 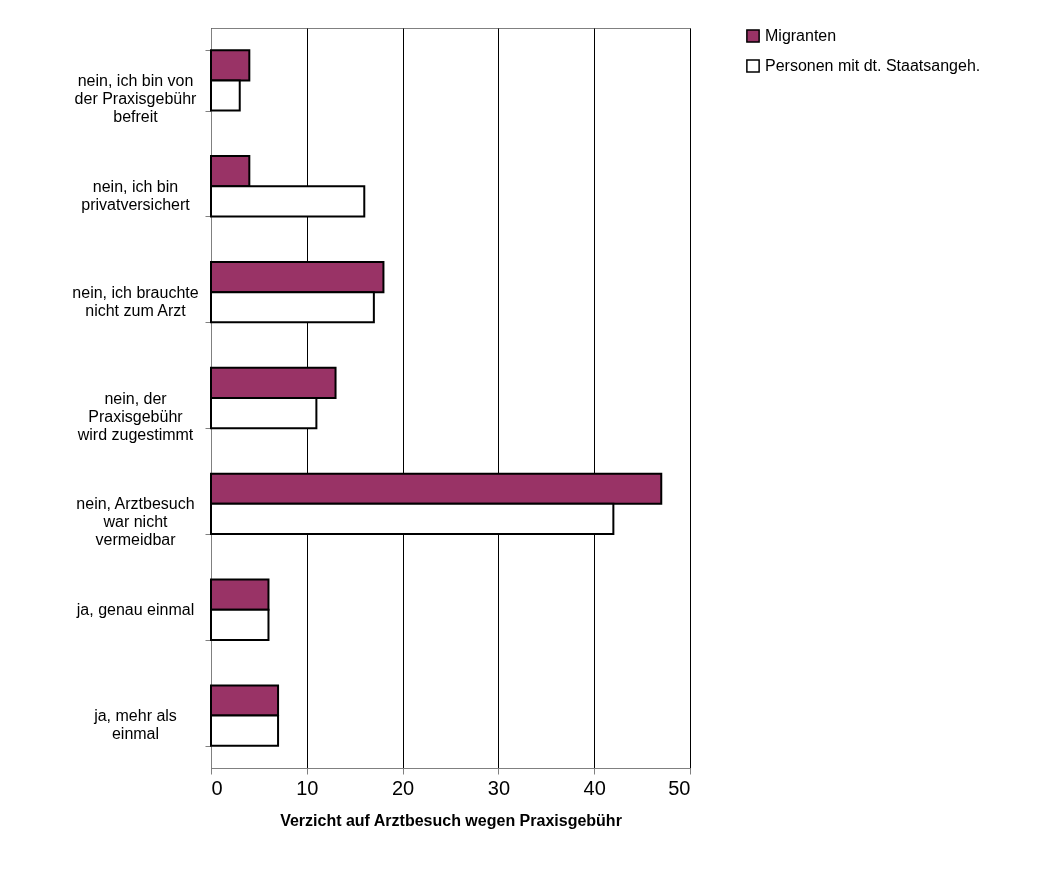 What do you see at coordinates (135, 301) in the screenshot?
I see `y-tick-label: nein, ich brauchte nicht zum Arzt` at bounding box center [135, 301].